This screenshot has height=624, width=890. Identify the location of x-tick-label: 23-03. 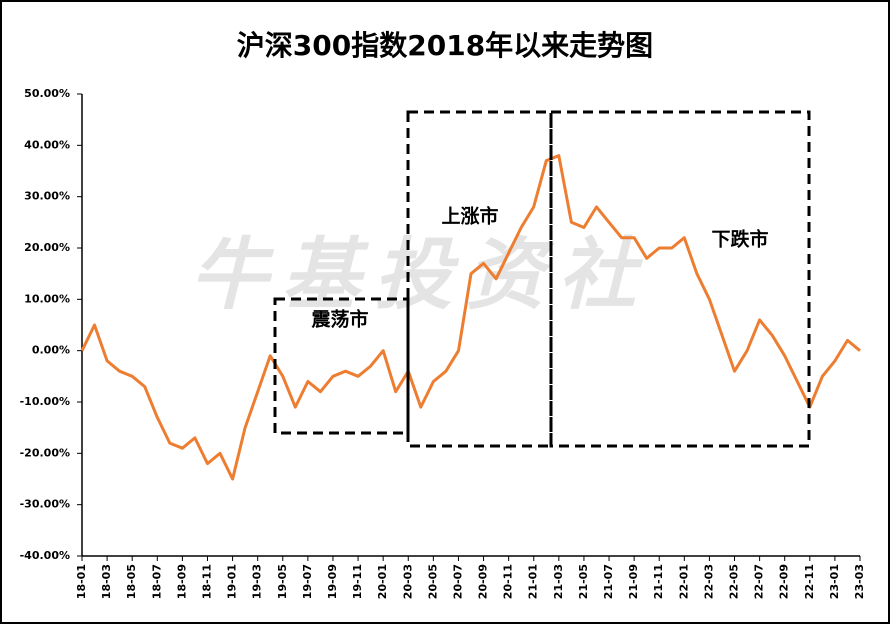
(859, 581).